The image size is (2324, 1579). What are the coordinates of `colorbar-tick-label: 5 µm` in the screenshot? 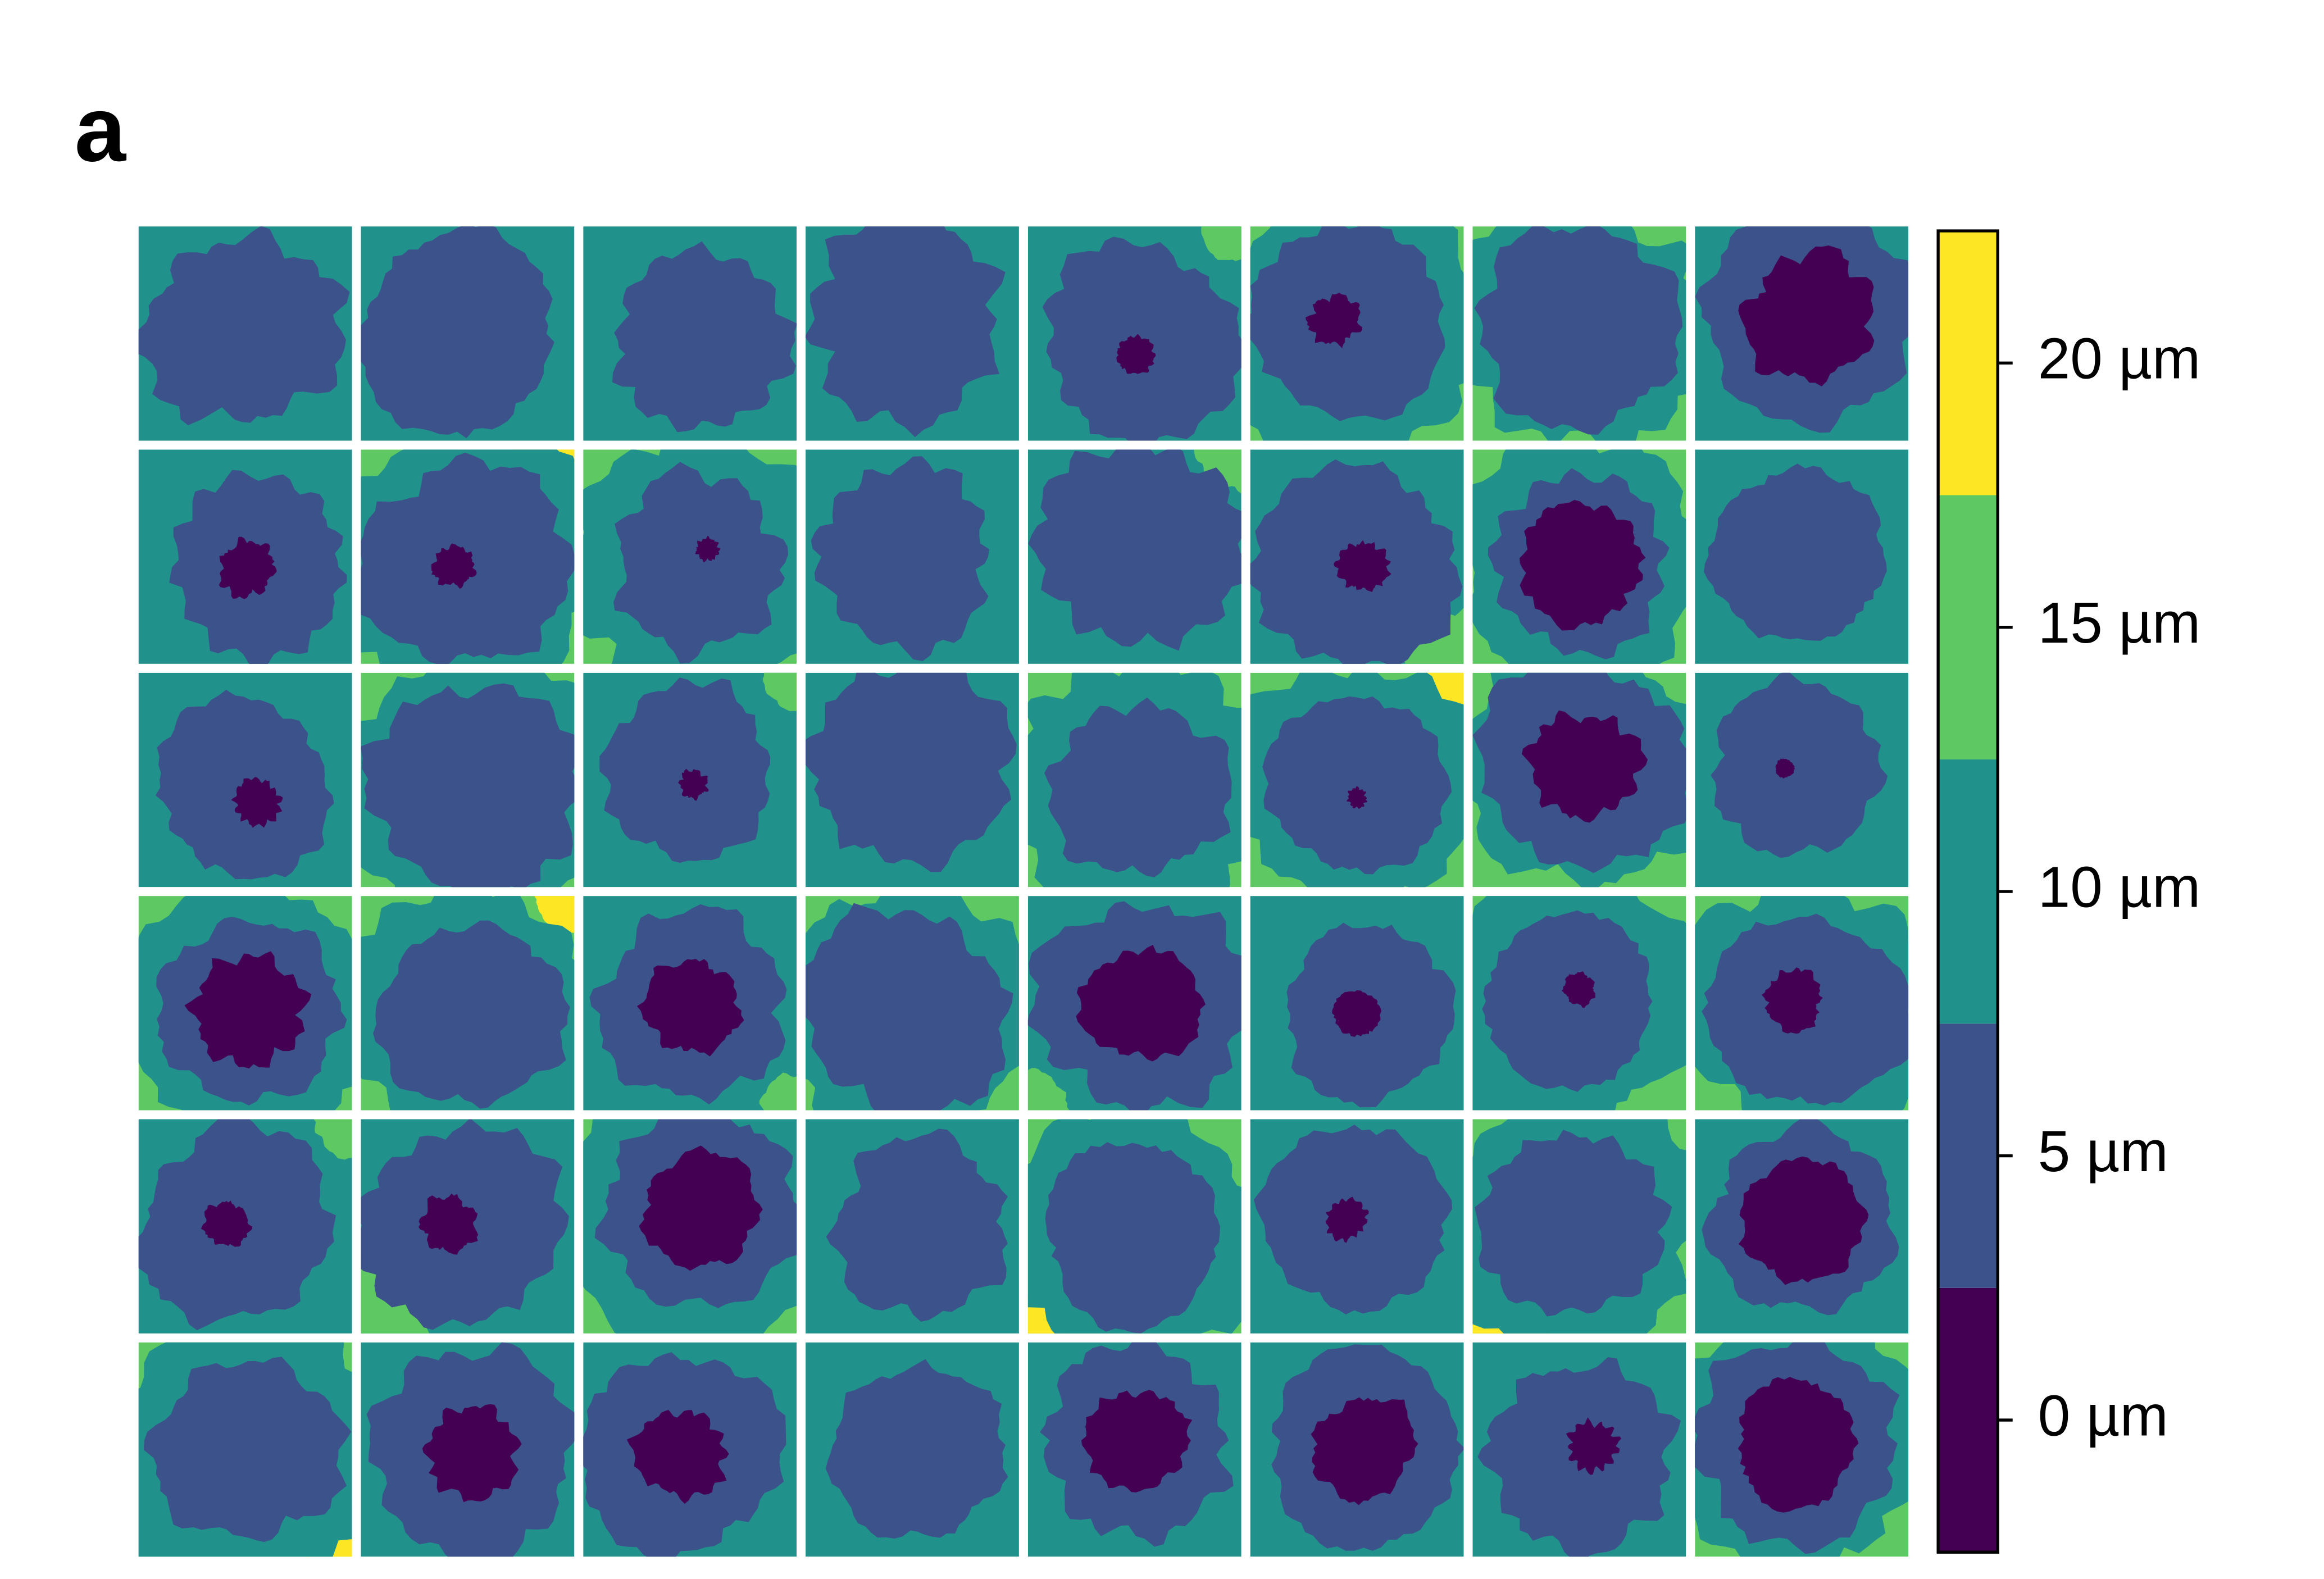 It's located at (2103, 1151).